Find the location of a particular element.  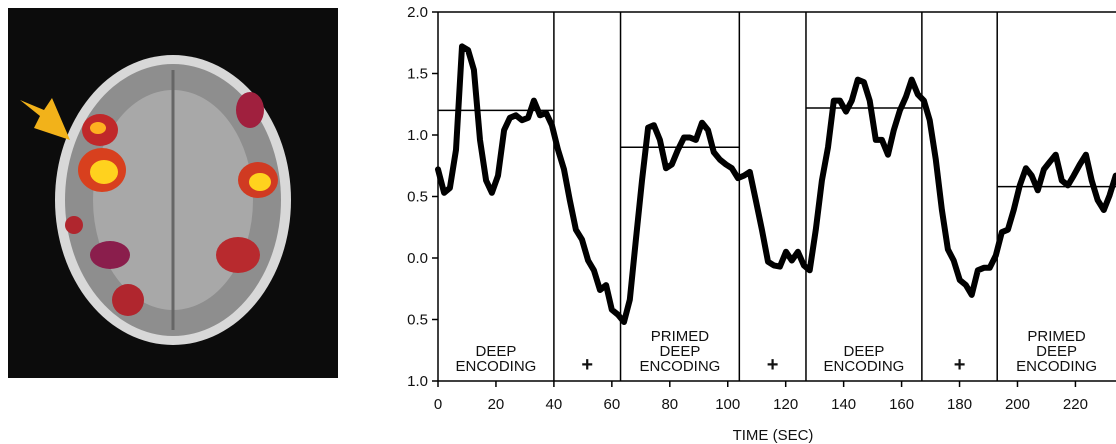

y-tick-label: 1.5 is located at coordinates (417, 74).